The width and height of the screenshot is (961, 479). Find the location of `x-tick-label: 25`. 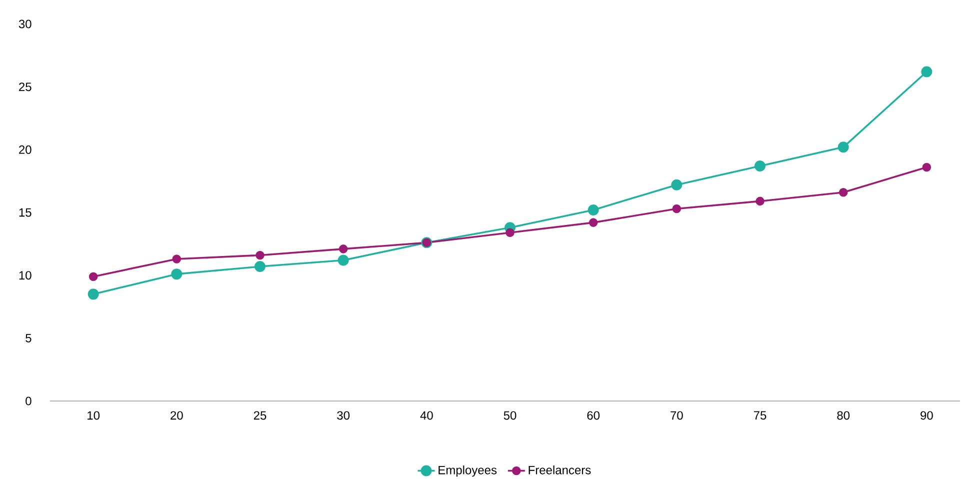

x-tick-label: 25 is located at coordinates (260, 415).